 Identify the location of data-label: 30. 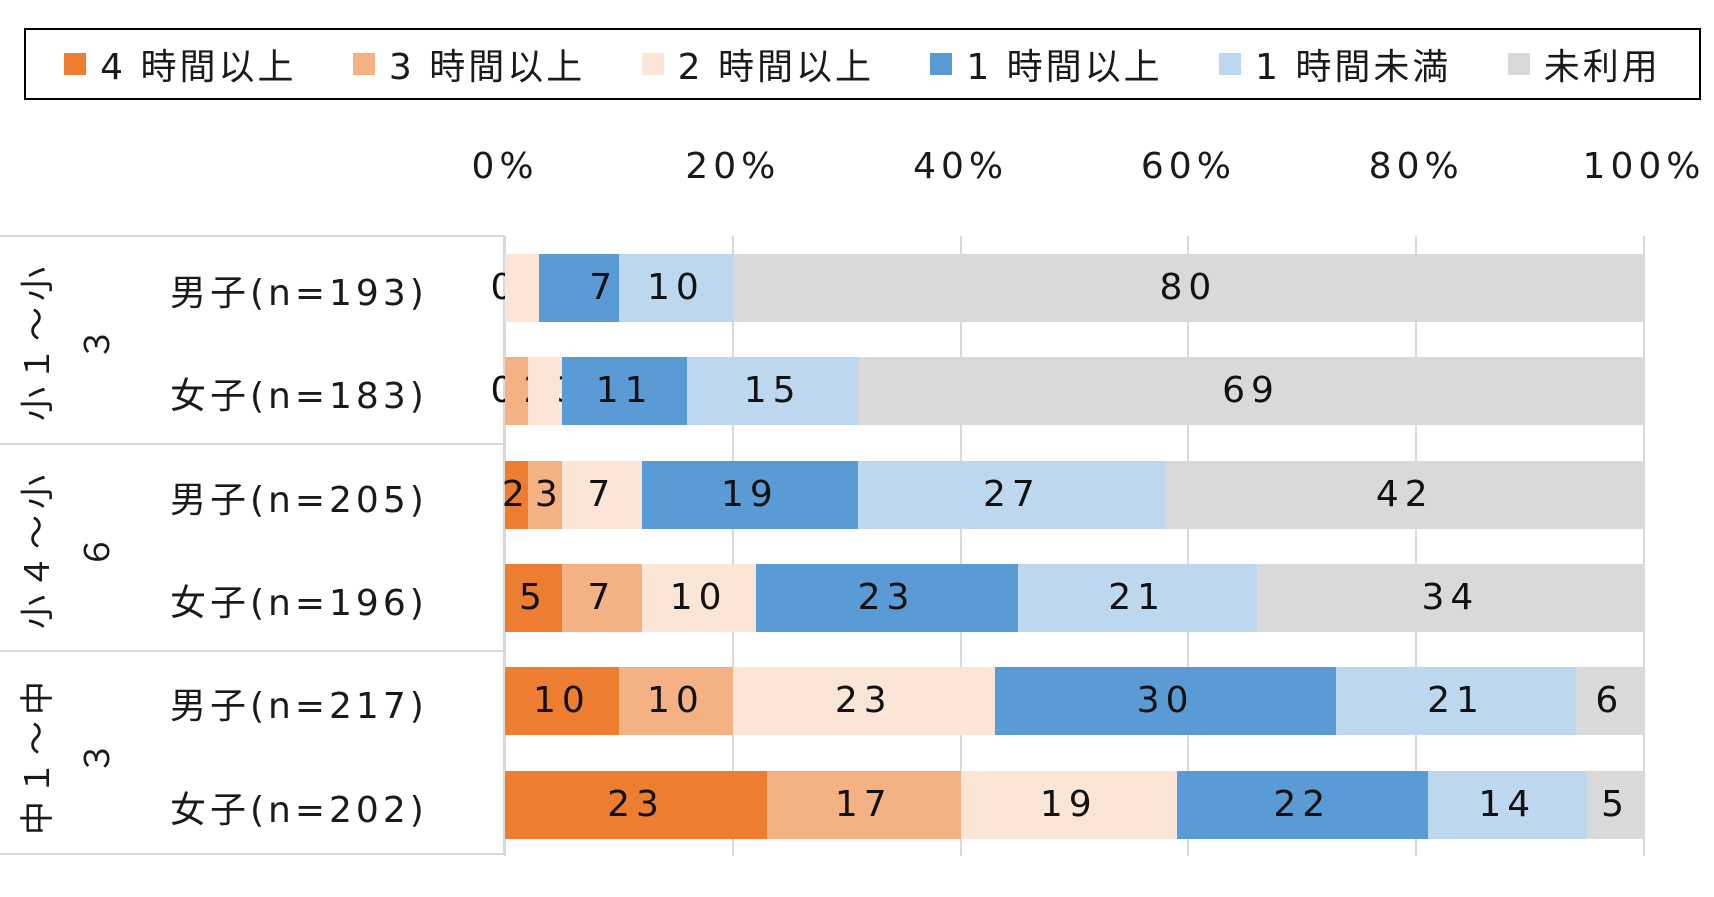
(1165, 700).